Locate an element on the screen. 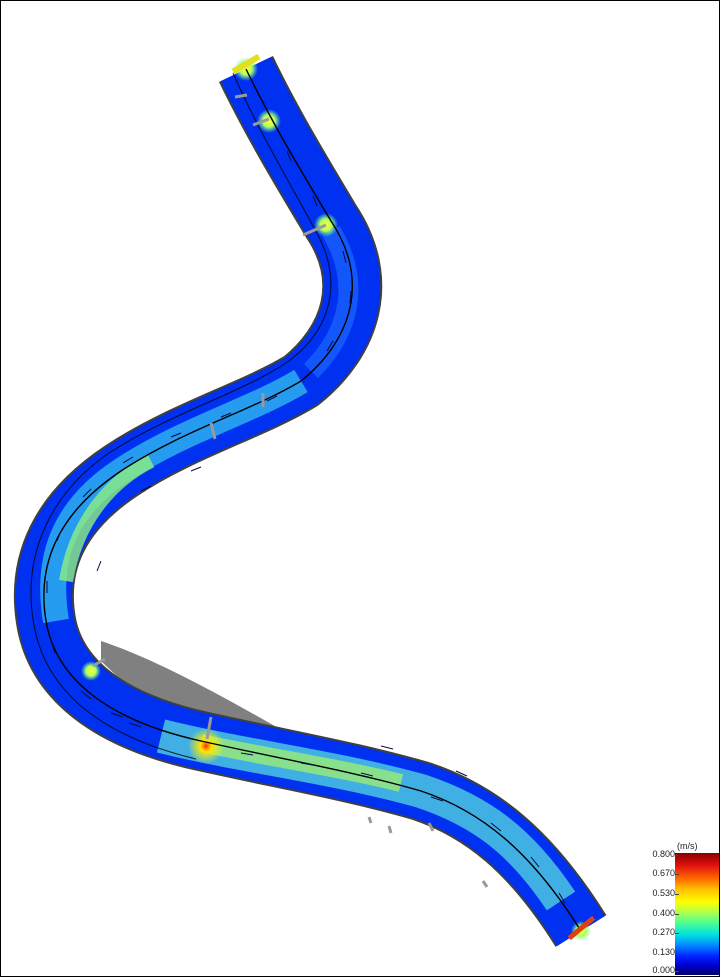 The image size is (720, 977). legend-tick: 0.000 is located at coordinates (665, 970).